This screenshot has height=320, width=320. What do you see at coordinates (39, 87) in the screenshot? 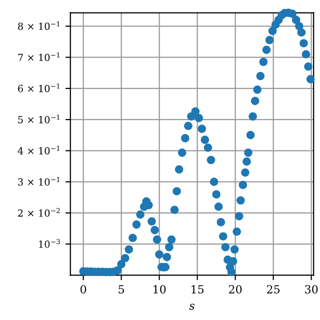
I see `text: 6 × 10$^{−1}$` at bounding box center [39, 87].